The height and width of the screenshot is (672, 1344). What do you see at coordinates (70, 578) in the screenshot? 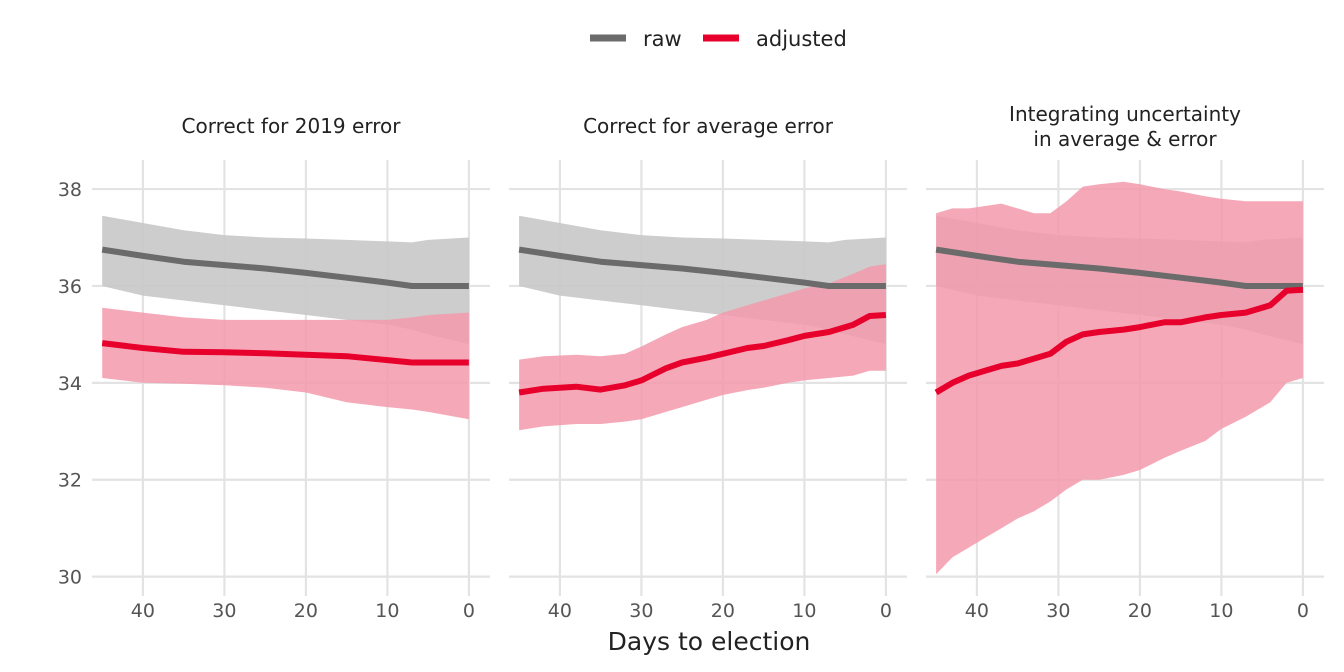
I see `y-tick-label: 30` at bounding box center [70, 578].